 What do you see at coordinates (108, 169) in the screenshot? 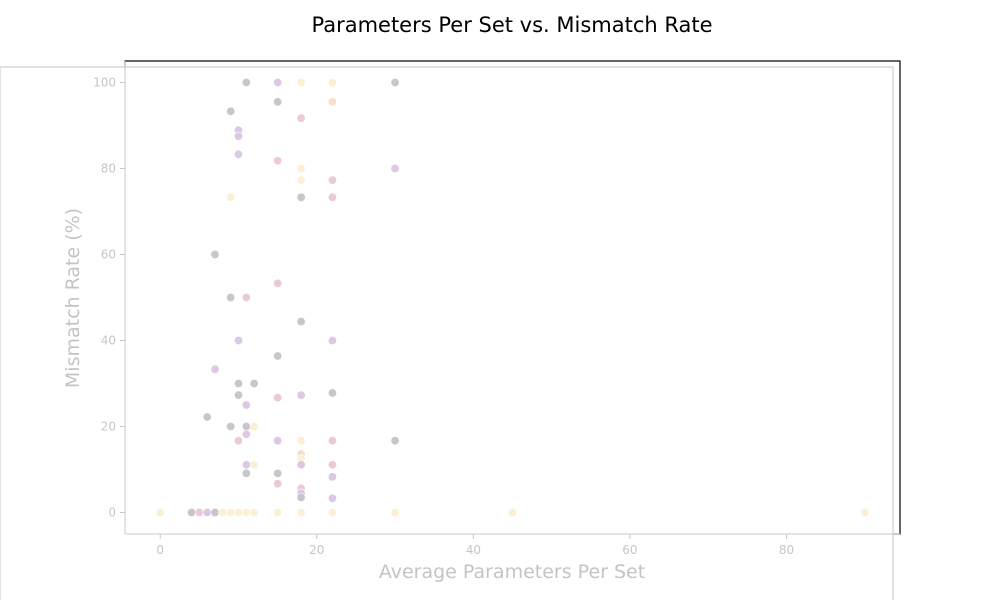
I see `y-tick-label: 80` at bounding box center [108, 169].